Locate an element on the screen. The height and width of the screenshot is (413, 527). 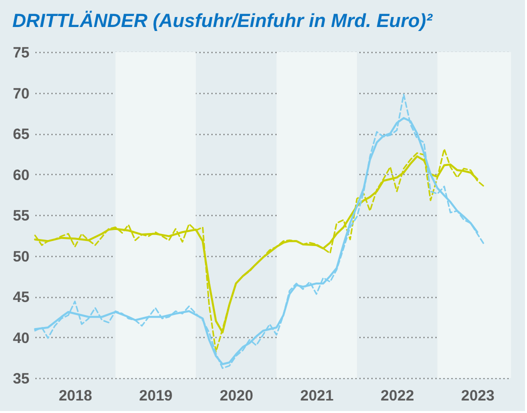
x-tick-label: 2023 is located at coordinates (477, 396).